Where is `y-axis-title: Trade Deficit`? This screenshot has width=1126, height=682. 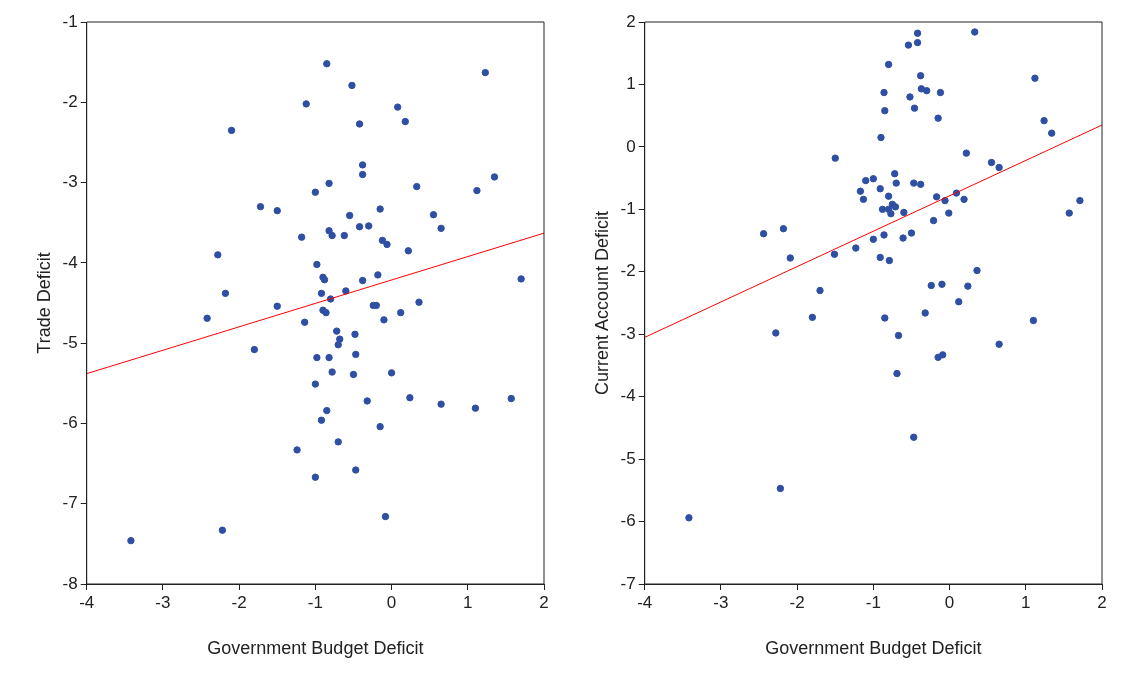
y-axis-title: Trade Deficit is located at coordinates (43, 303).